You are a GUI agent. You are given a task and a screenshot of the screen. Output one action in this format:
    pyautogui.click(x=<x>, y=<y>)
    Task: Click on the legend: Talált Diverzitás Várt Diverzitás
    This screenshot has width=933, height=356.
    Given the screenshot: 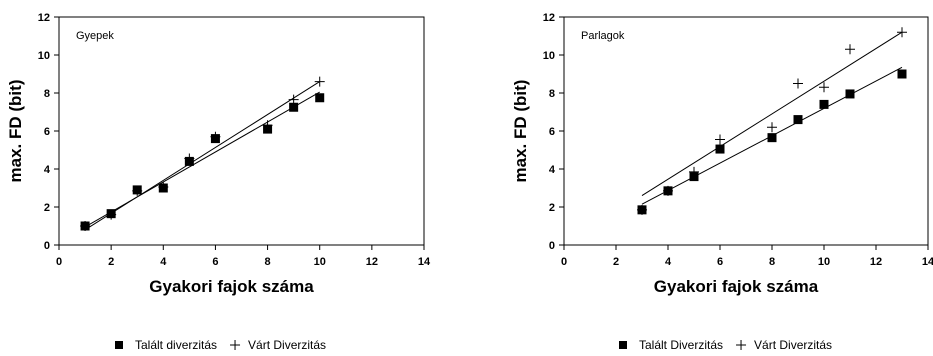 What is the action you would take?
    pyautogui.click(x=725, y=345)
    